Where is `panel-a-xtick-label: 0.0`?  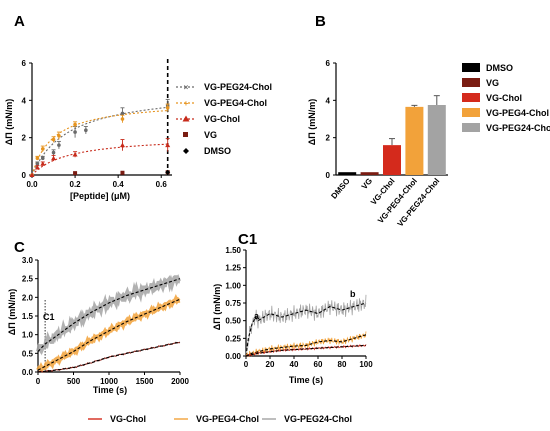 panel-a-xtick-label: 0.0 is located at coordinates (32, 184).